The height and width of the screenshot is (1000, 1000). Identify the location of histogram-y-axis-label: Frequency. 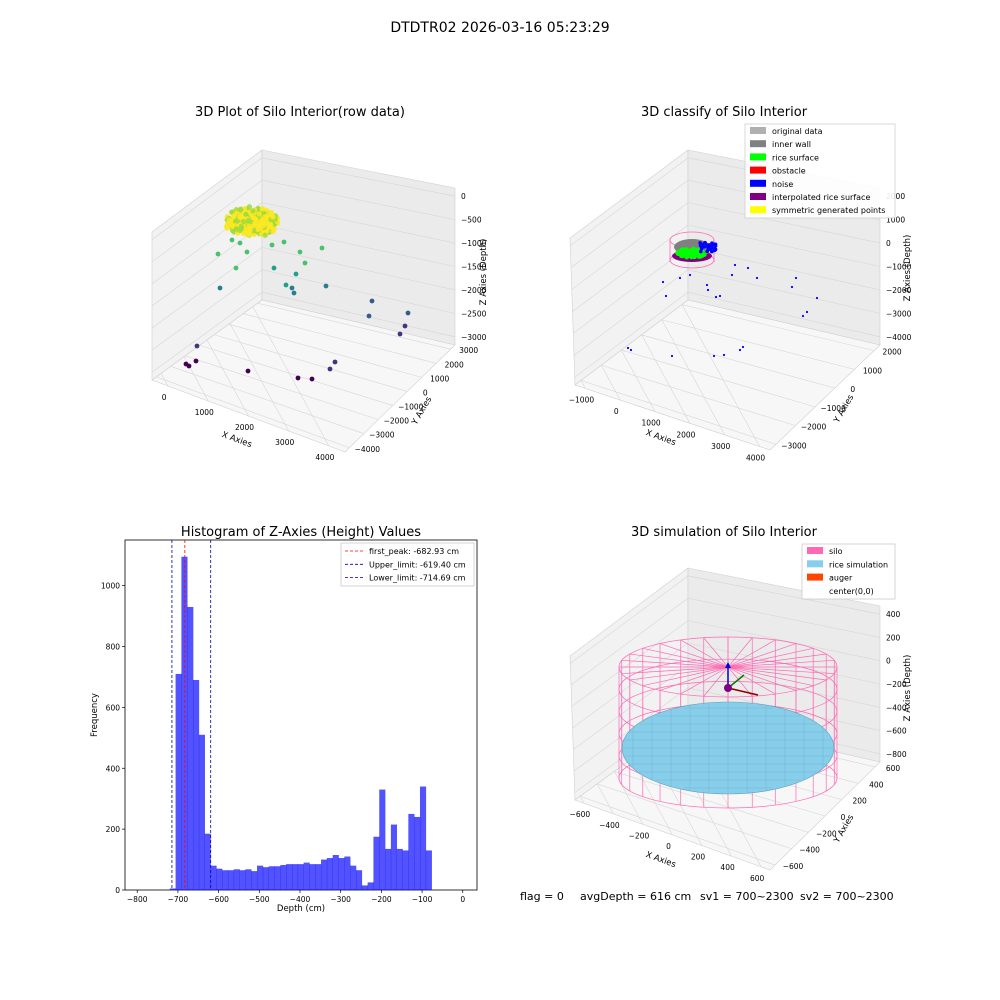
(95, 715).